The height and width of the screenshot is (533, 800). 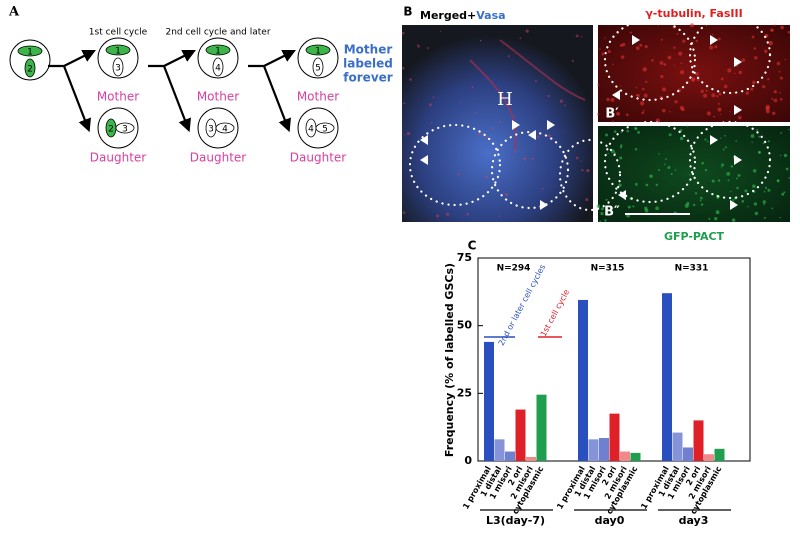 I want to click on panel-label: C, so click(x=472, y=246).